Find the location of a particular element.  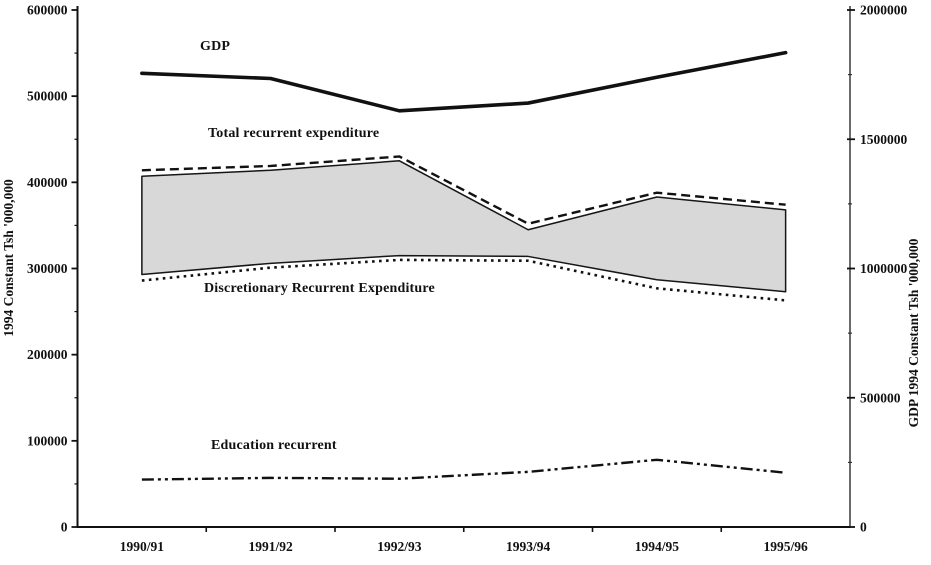

x-axis-category-label: 1993/94 is located at coordinates (528, 546).